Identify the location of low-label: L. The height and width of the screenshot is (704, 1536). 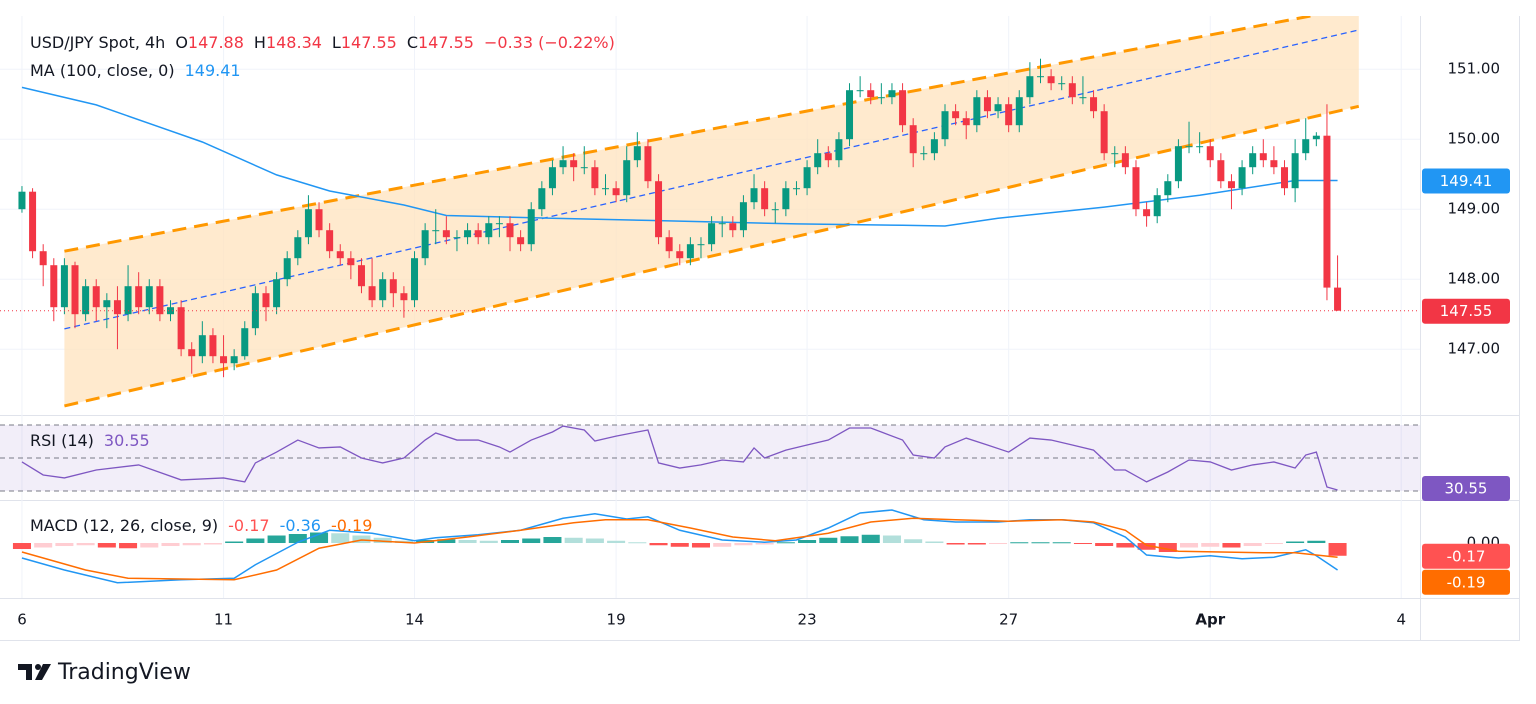
(336, 42).